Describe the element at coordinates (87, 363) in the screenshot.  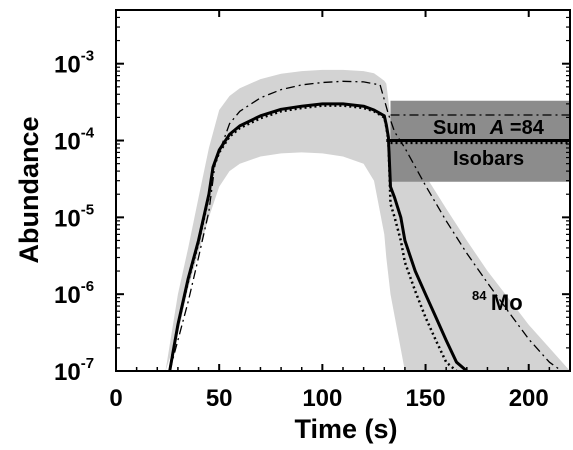
I see `y-tick-exponent: -7` at that location.